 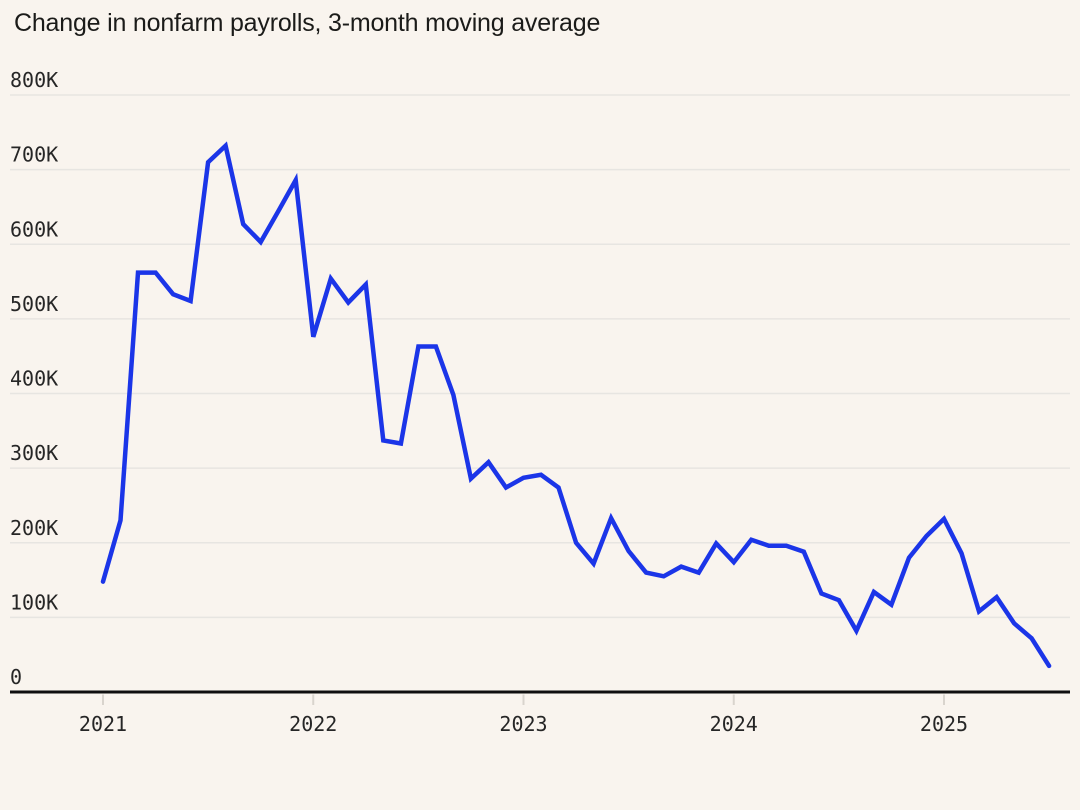 I want to click on y-tick-label: 100K, so click(x=34, y=602).